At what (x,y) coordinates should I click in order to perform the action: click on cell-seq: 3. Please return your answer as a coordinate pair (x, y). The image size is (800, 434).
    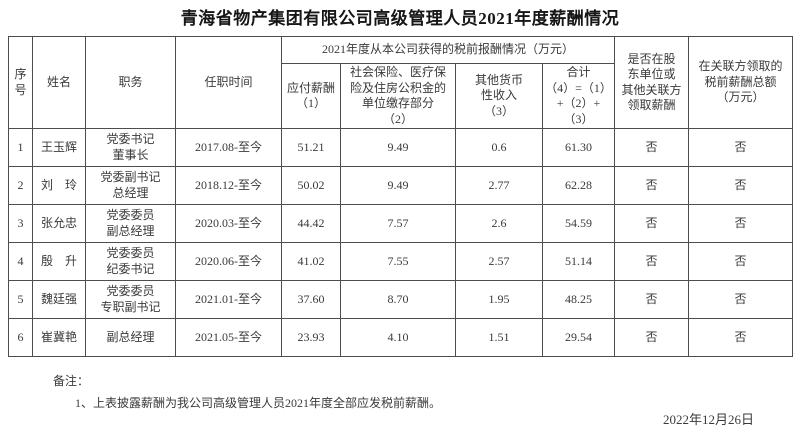
    Looking at the image, I should click on (20, 224).